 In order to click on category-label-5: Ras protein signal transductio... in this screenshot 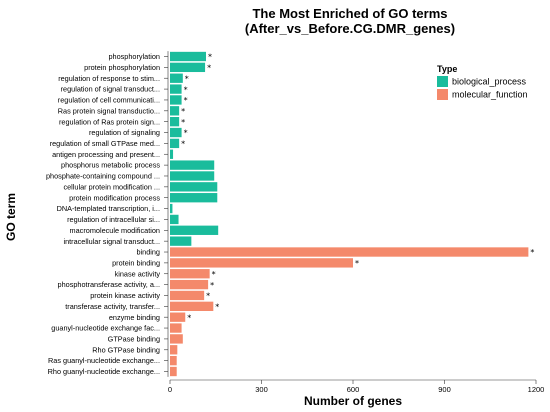, I will do `click(109, 110)`.